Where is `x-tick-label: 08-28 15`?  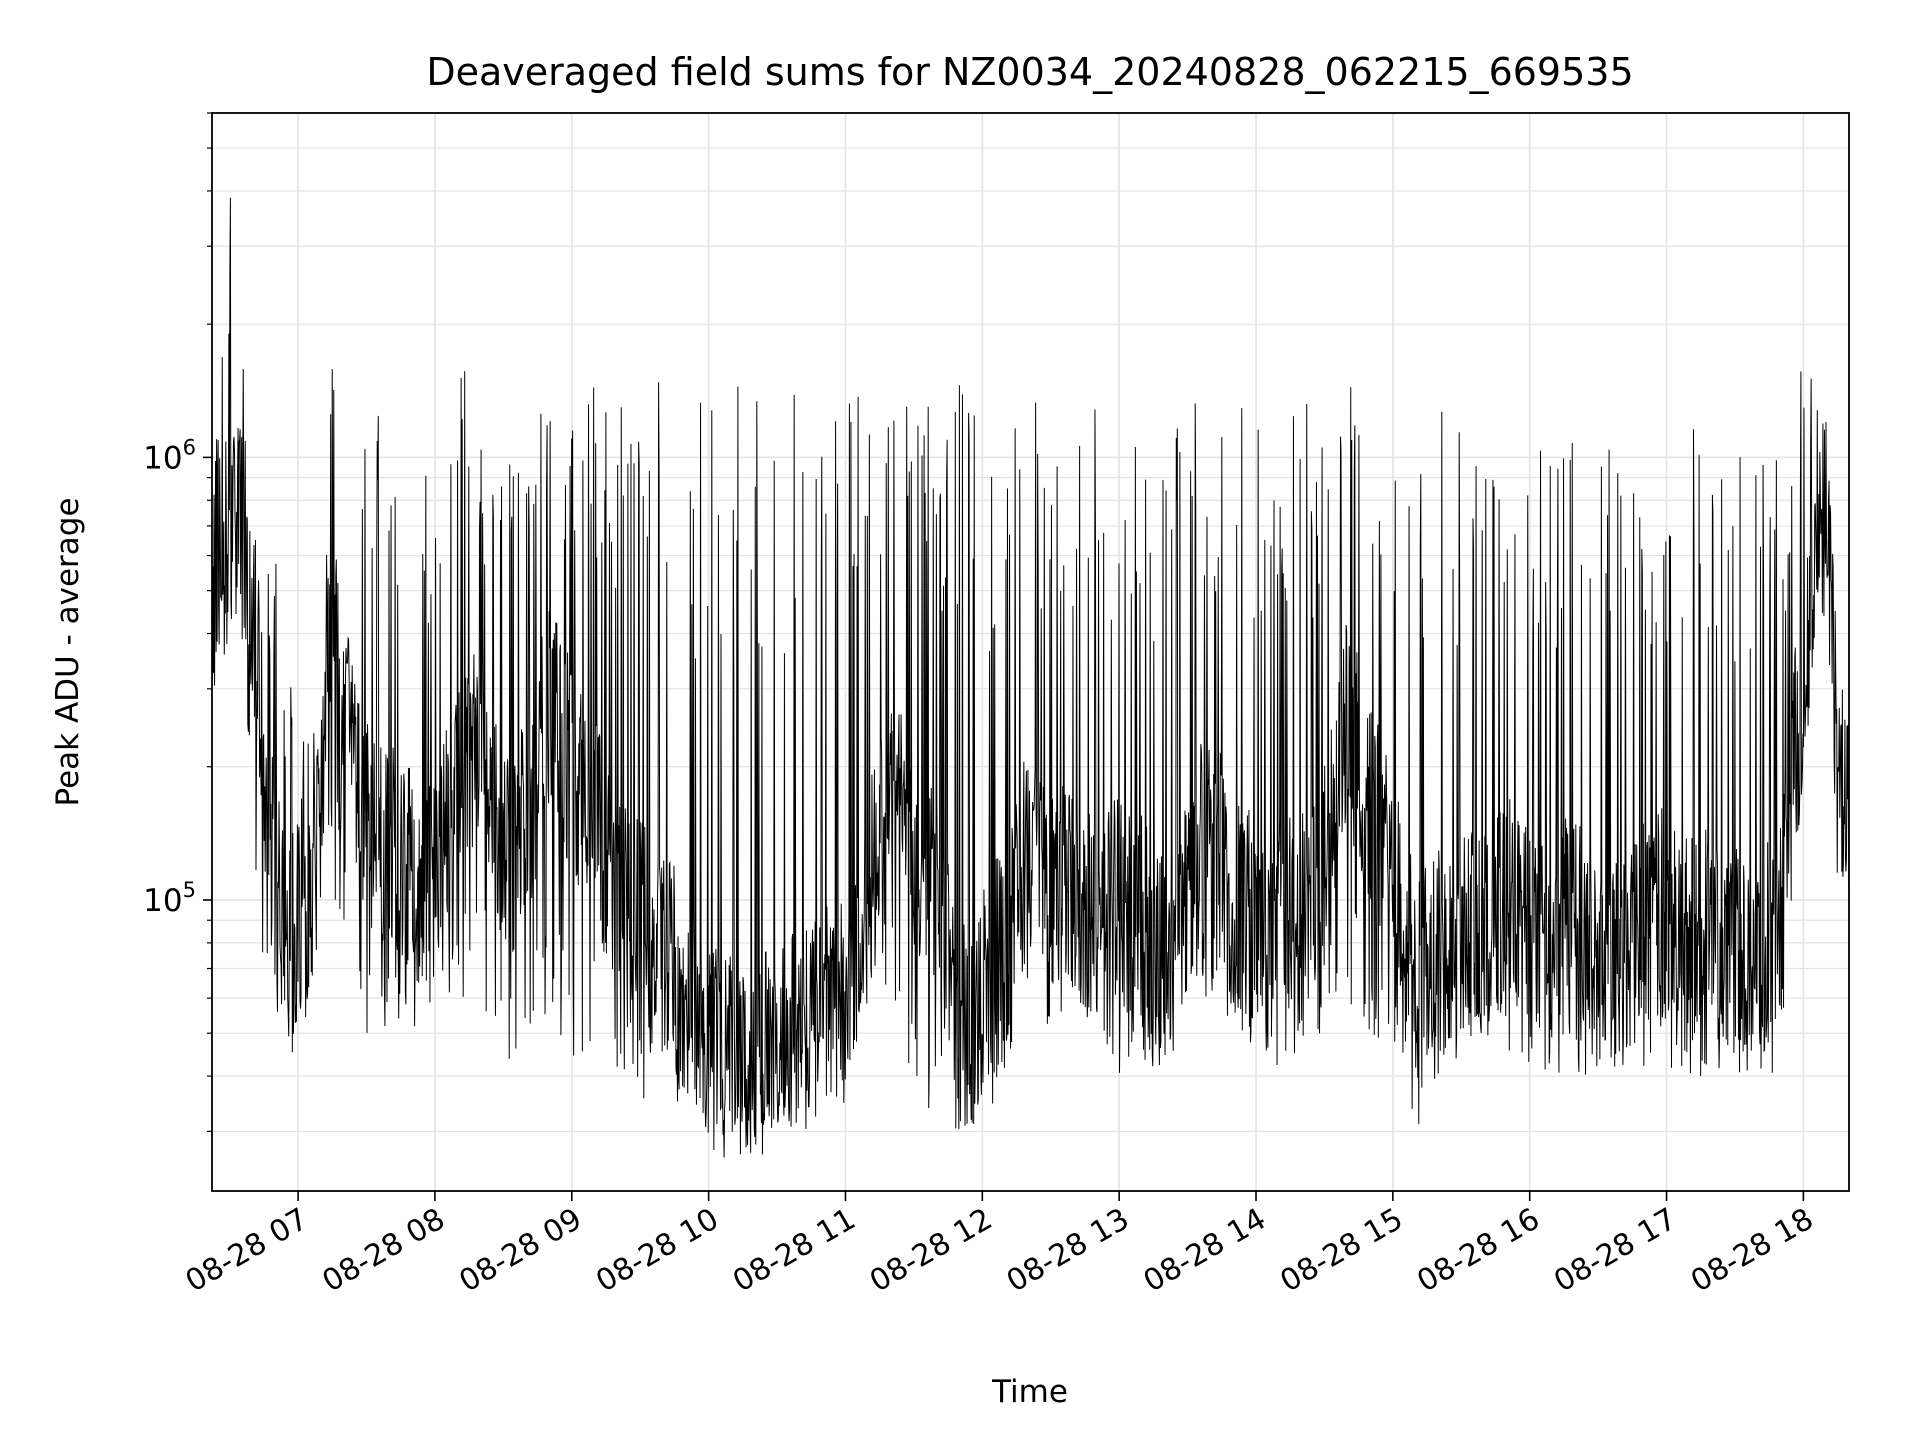
x-tick-label: 08-28 15 is located at coordinates (1342, 1251).